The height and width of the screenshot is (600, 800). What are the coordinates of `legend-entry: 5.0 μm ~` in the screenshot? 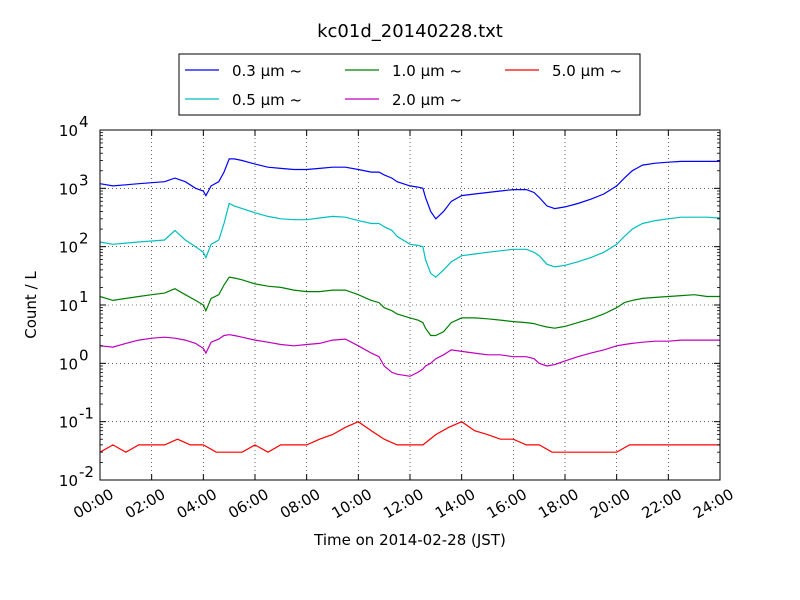 It's located at (587, 71).